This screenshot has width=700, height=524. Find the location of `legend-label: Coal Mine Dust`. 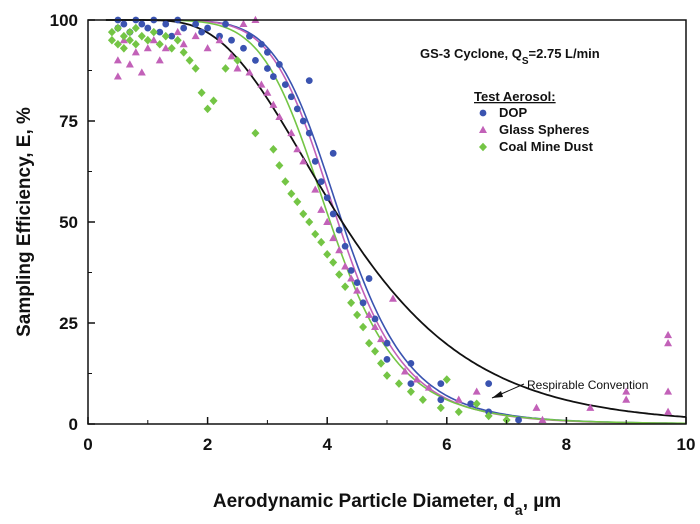

legend-label: Coal Mine Dust is located at coordinates (546, 146).